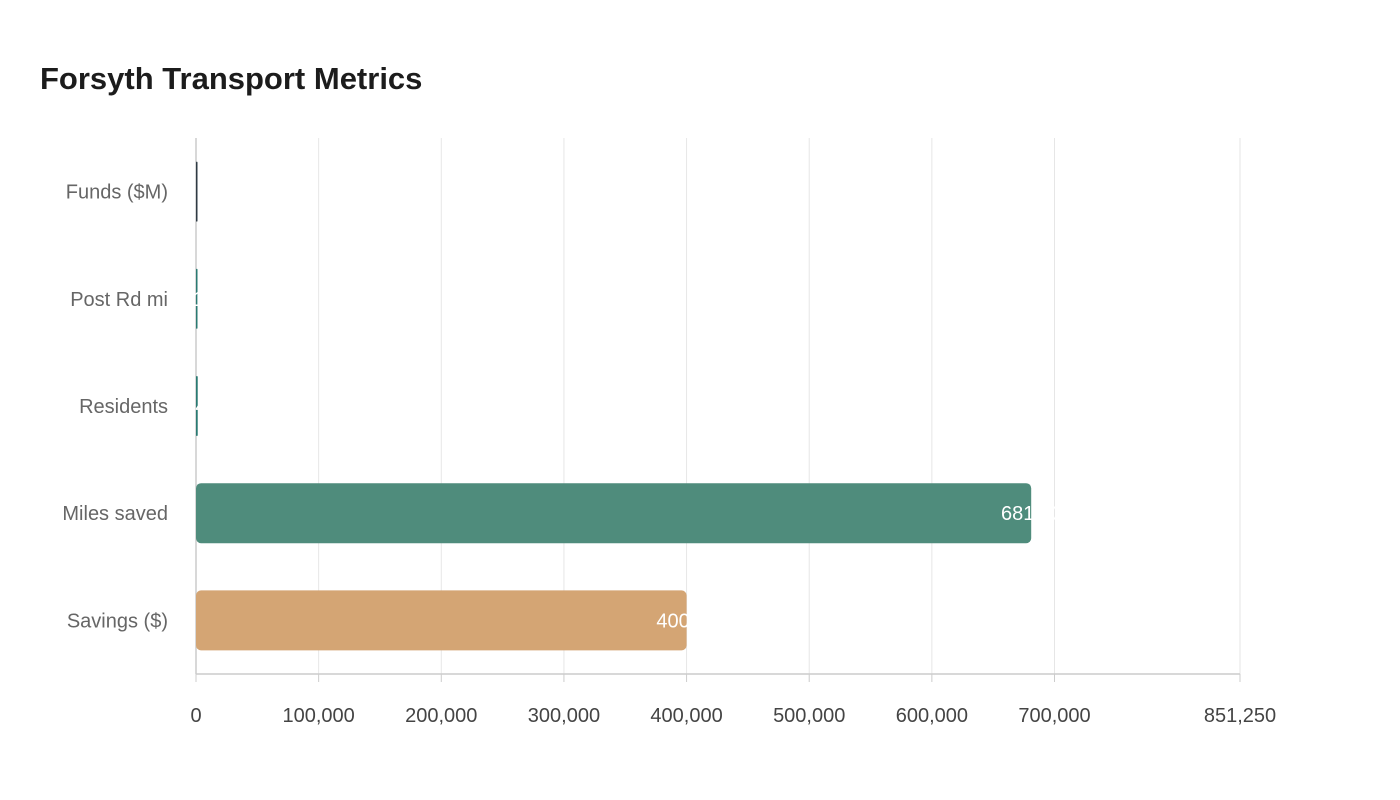 This screenshot has width=1400, height=800. I want to click on x-tick-label: 500,000, so click(809, 716).